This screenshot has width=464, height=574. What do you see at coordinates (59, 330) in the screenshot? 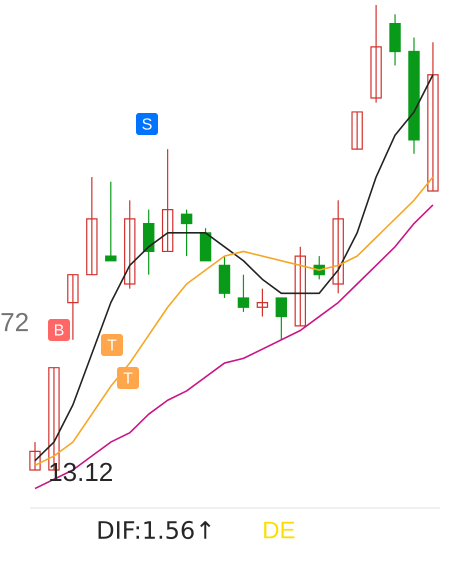
I see `annotation: B` at bounding box center [59, 330].